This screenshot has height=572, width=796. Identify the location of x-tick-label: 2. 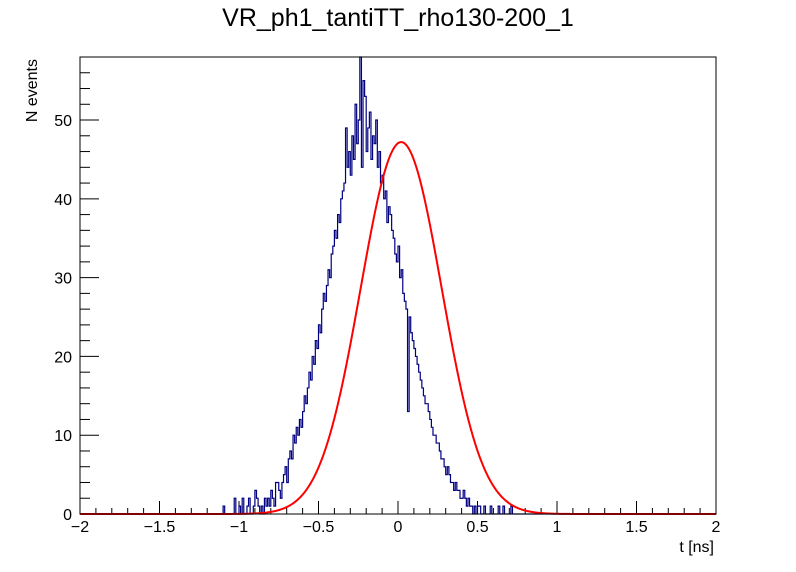
(716, 527).